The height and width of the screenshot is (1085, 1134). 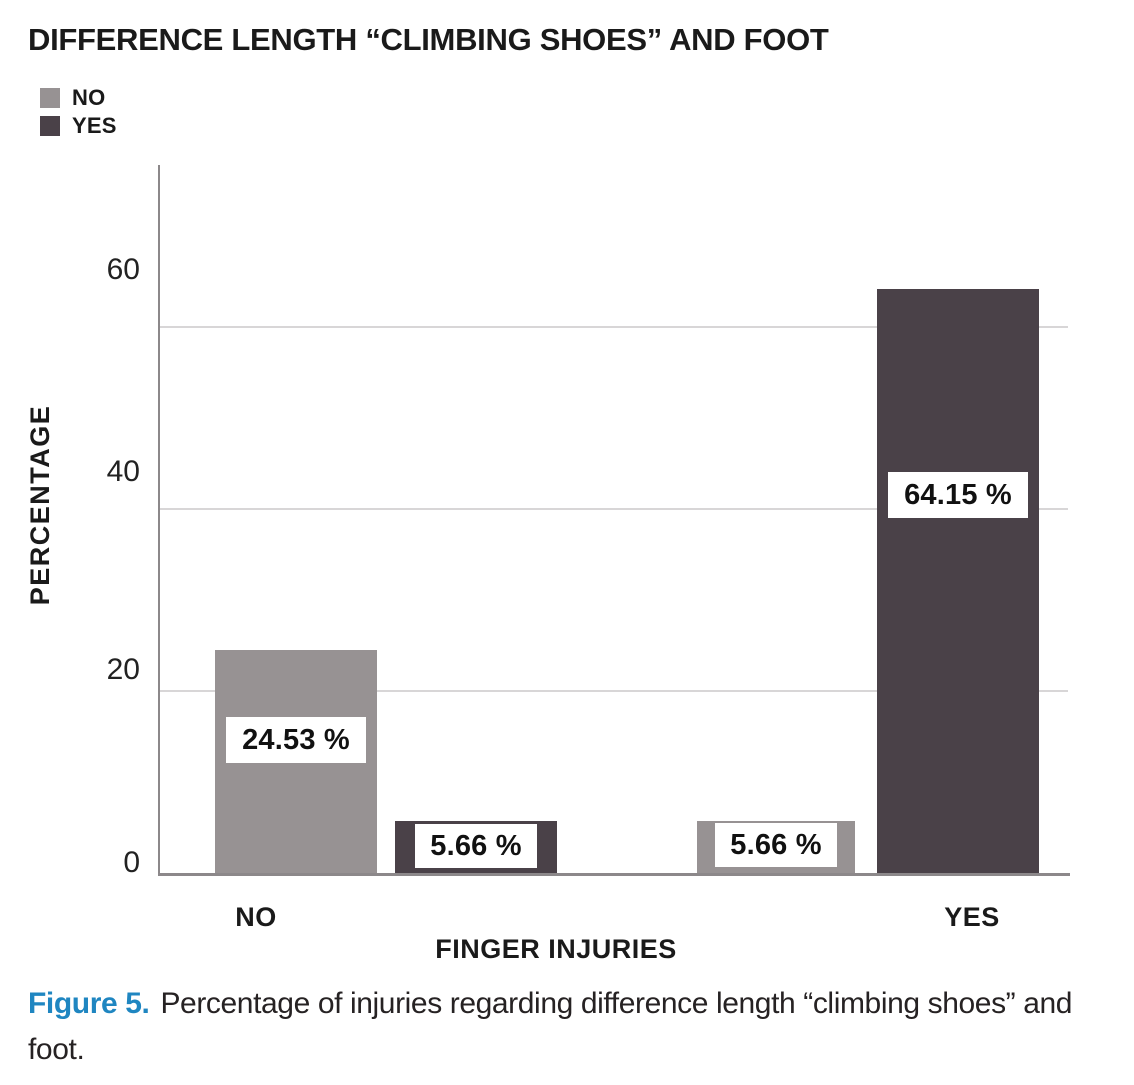 What do you see at coordinates (972, 917) in the screenshot?
I see `x-category-label-yes: YES` at bounding box center [972, 917].